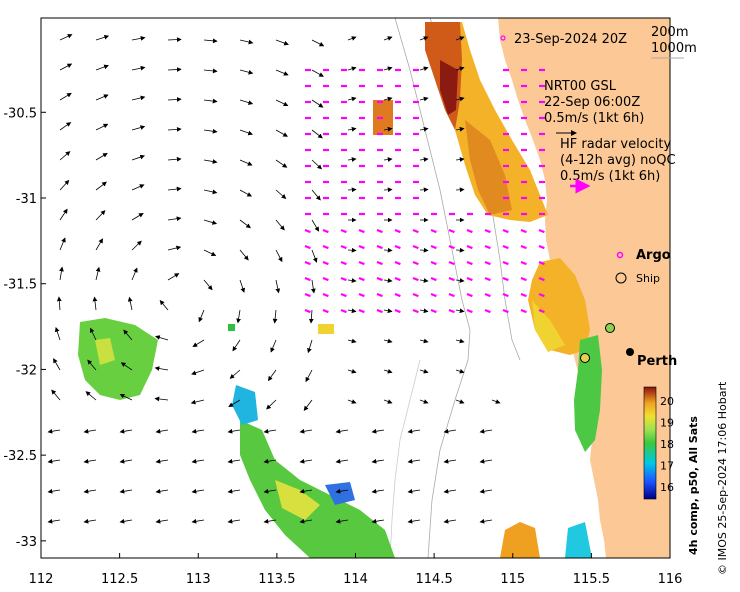 Image resolution: width=740 pixels, height=592 pixels. What do you see at coordinates (592, 102) in the screenshot?
I see `model-time: 22-Sep 06:00Z` at bounding box center [592, 102].